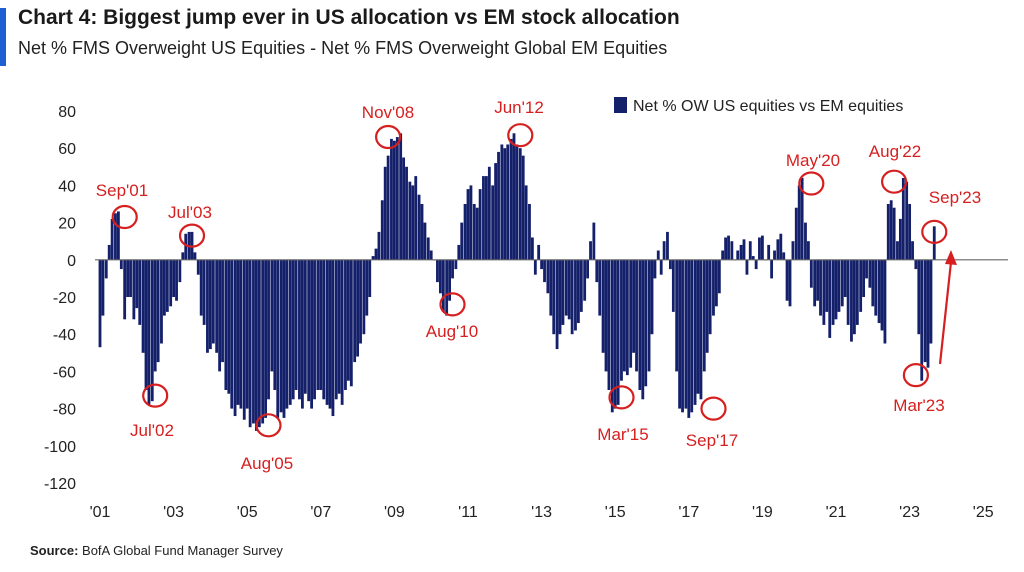 This screenshot has width=1024, height=572. I want to click on title-accent-bar, so click(3, 37).